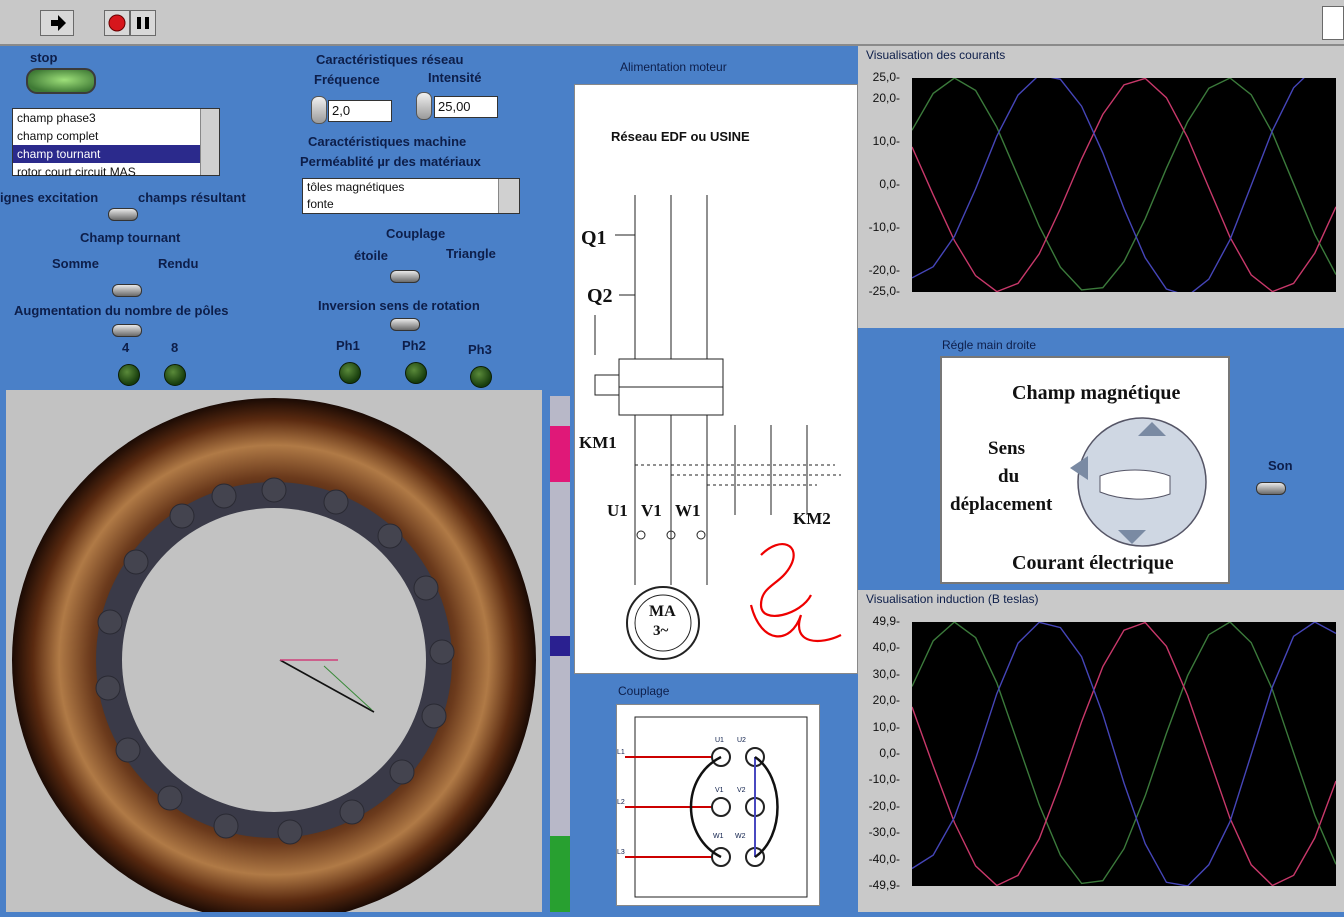  What do you see at coordinates (327, 686) in the screenshot?
I see `result-vector` at bounding box center [327, 686].